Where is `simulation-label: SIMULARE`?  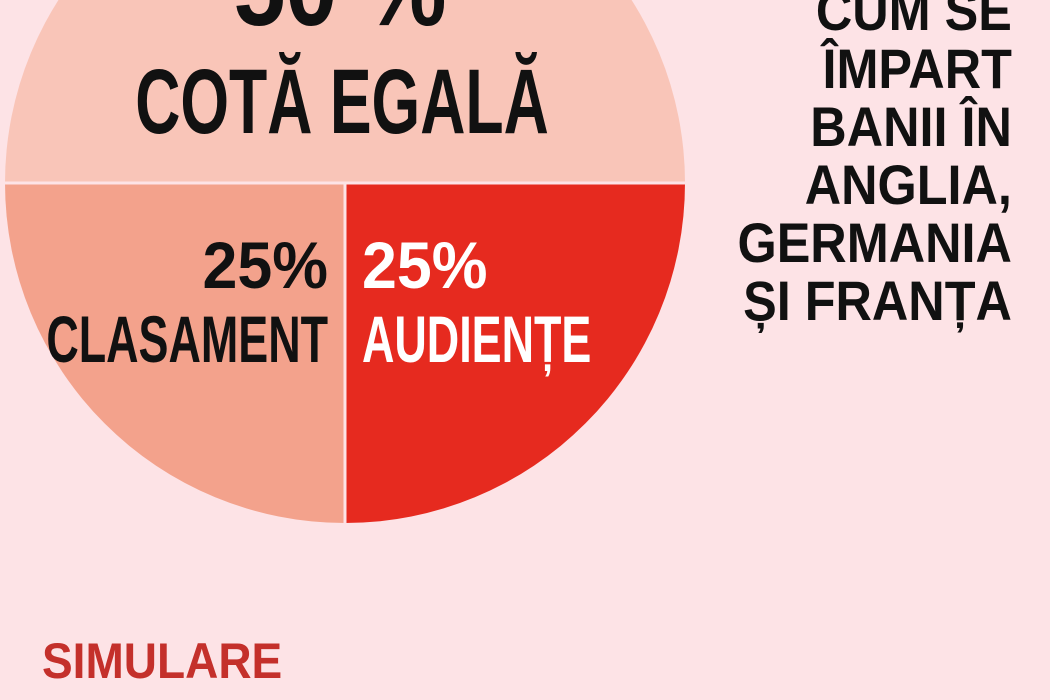 simulation-label: SIMULARE is located at coordinates (162, 661).